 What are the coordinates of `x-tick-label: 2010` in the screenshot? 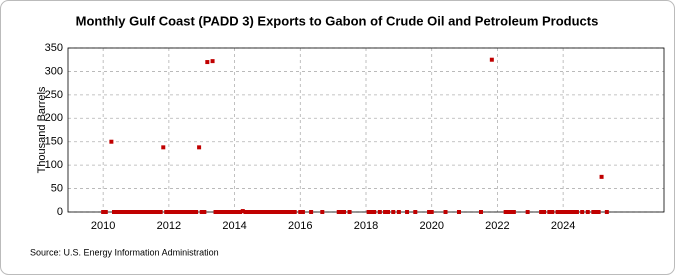 It's located at (103, 226).